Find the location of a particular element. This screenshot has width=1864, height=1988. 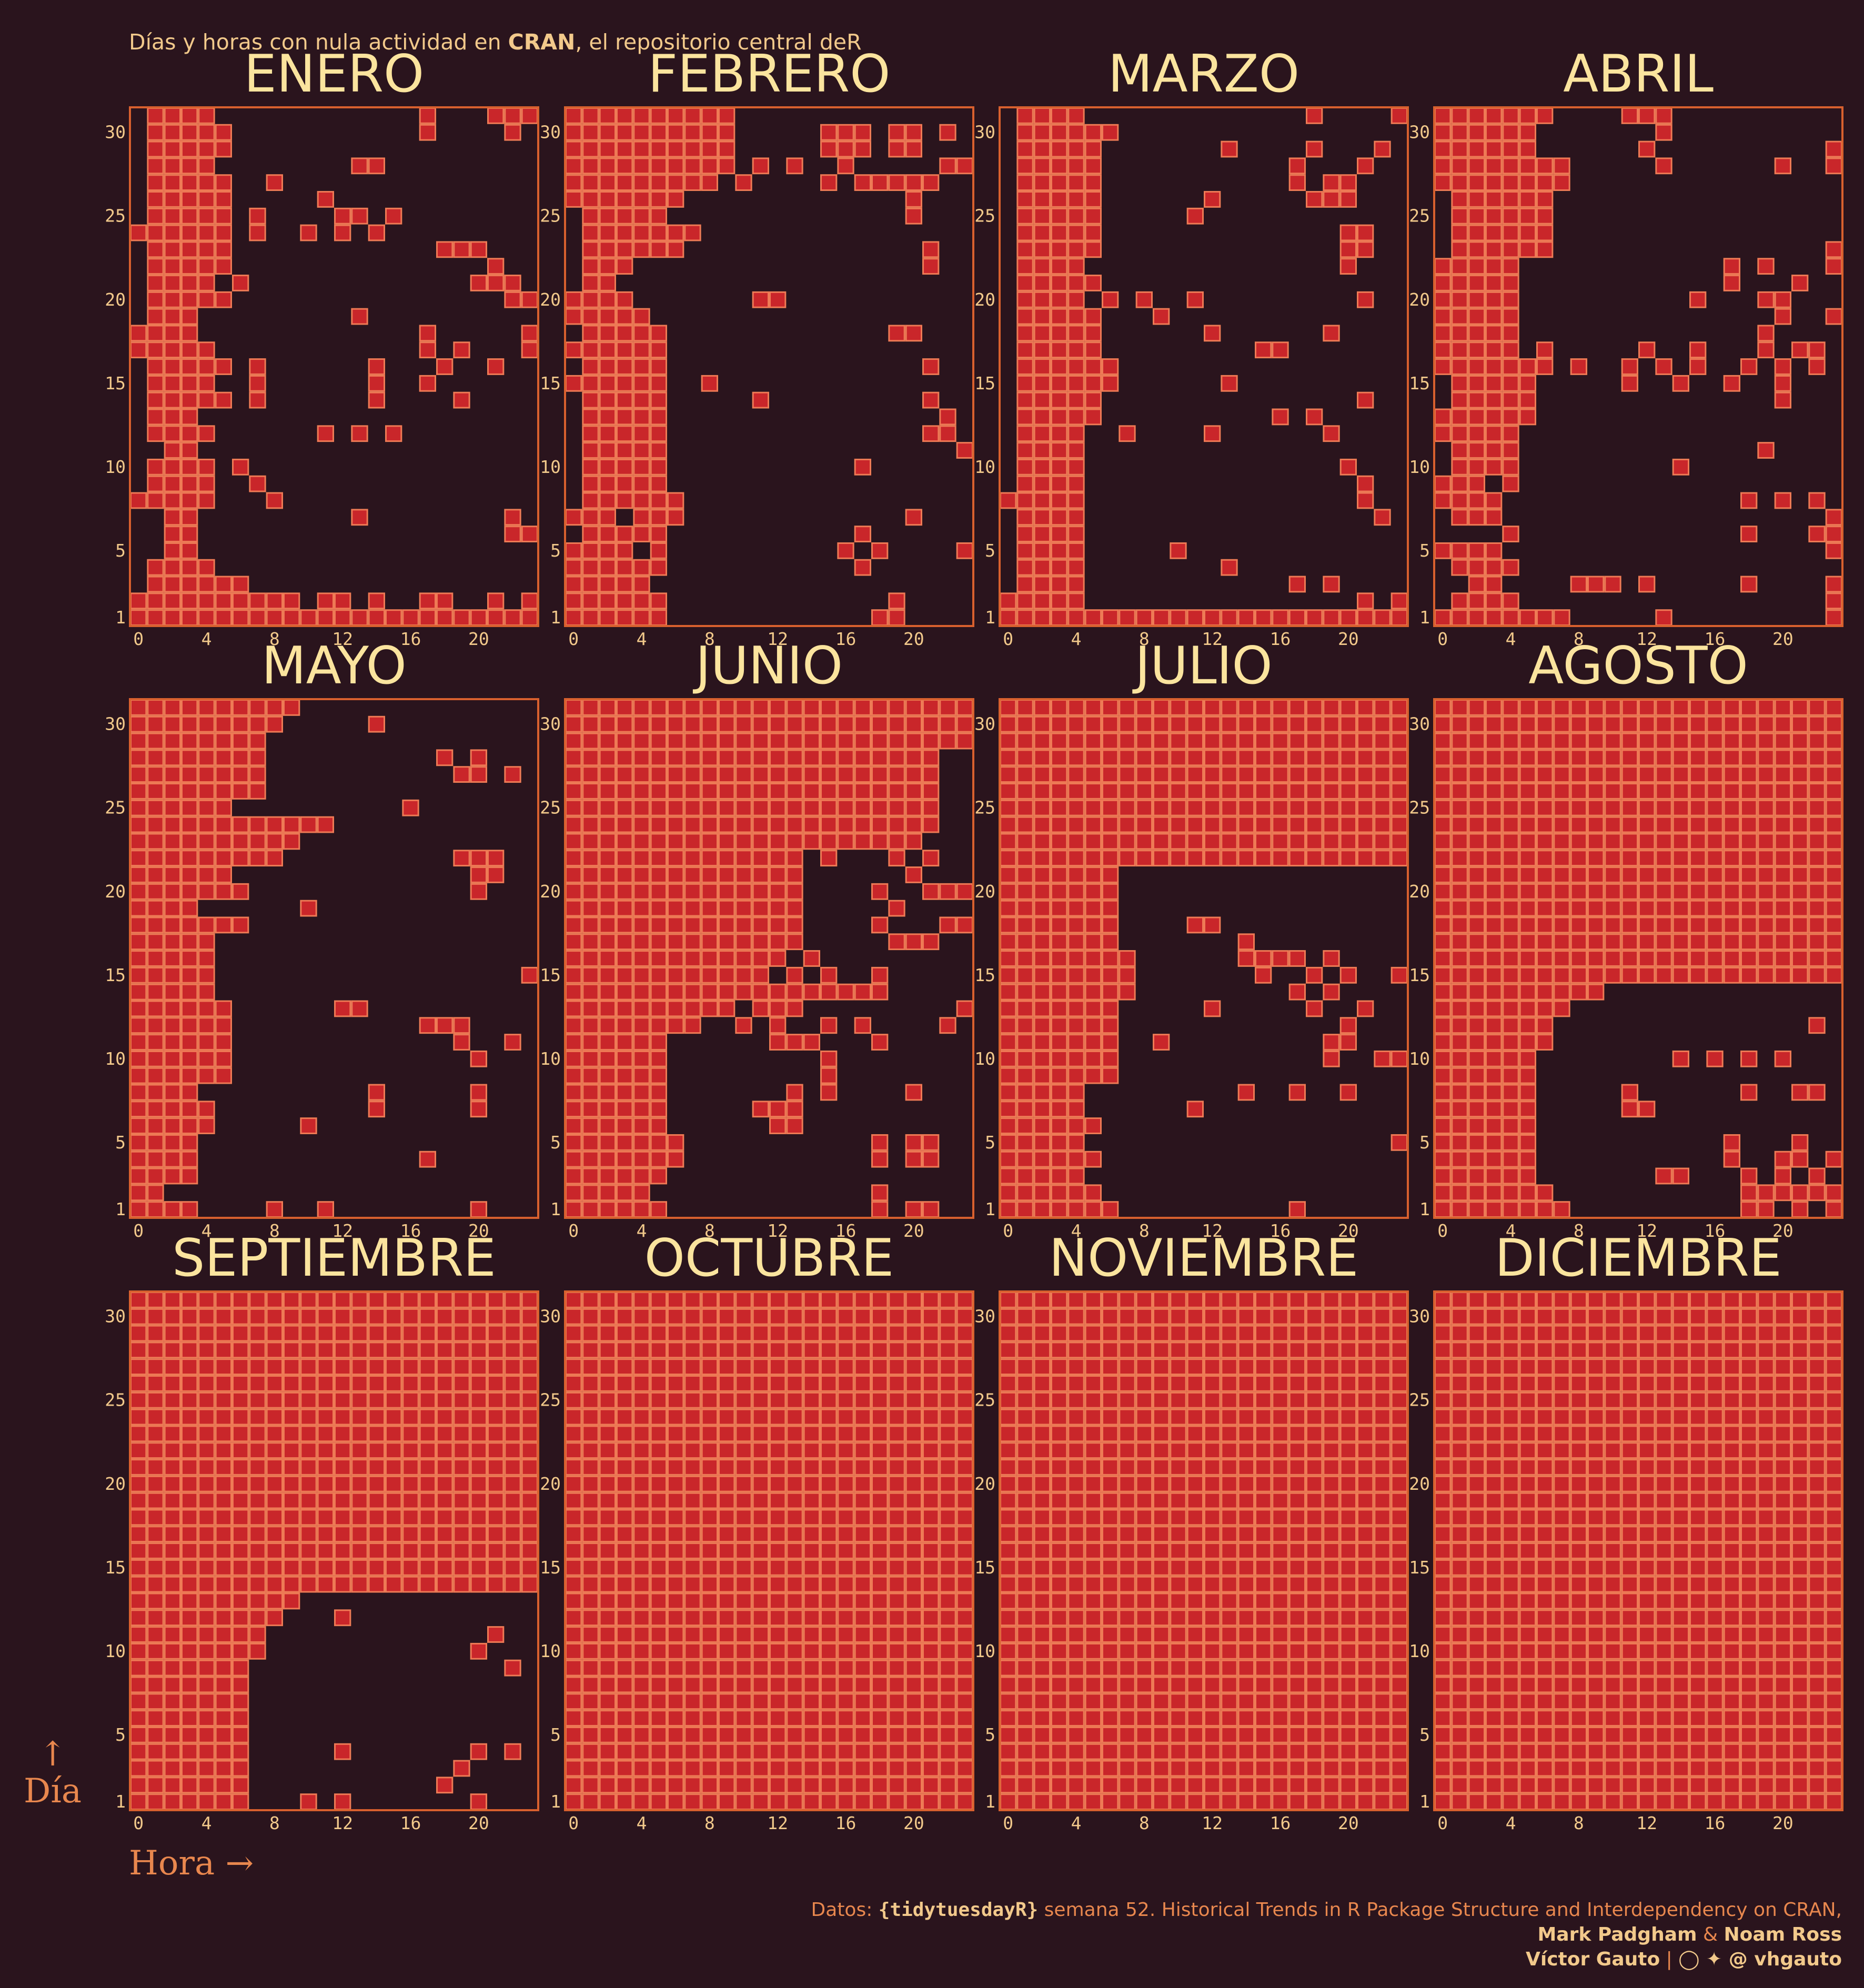

y-tick-label: 15 is located at coordinates (551, 1567).